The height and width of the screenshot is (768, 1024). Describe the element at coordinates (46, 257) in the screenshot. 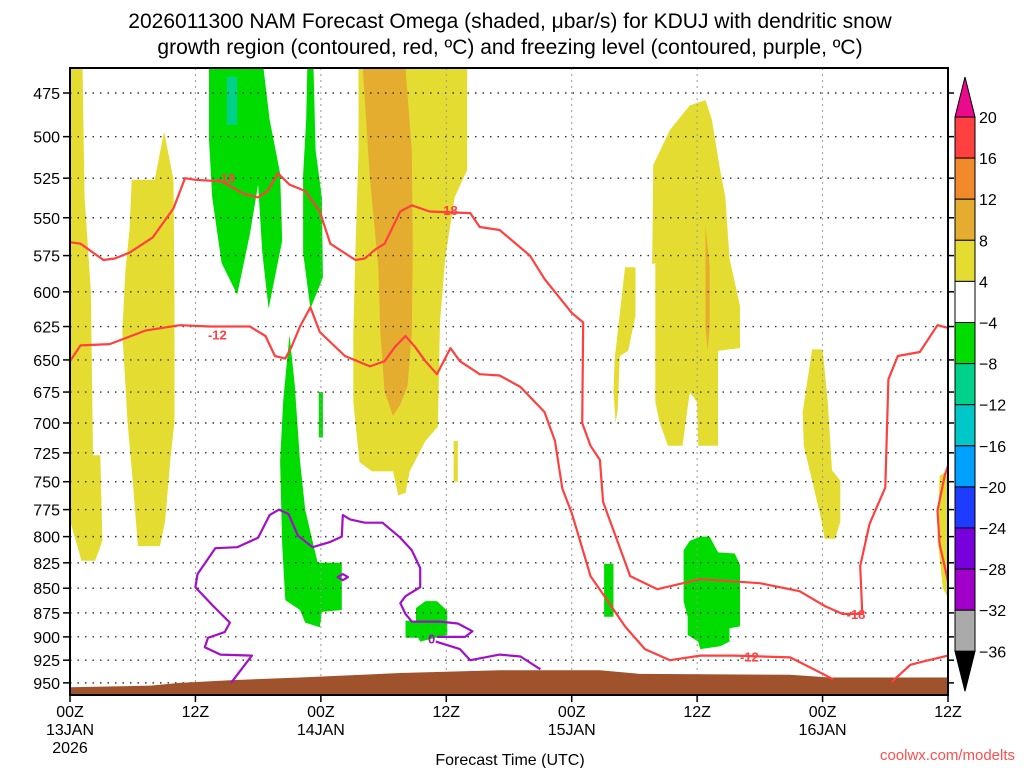

I see `y-tick-label: 575` at that location.